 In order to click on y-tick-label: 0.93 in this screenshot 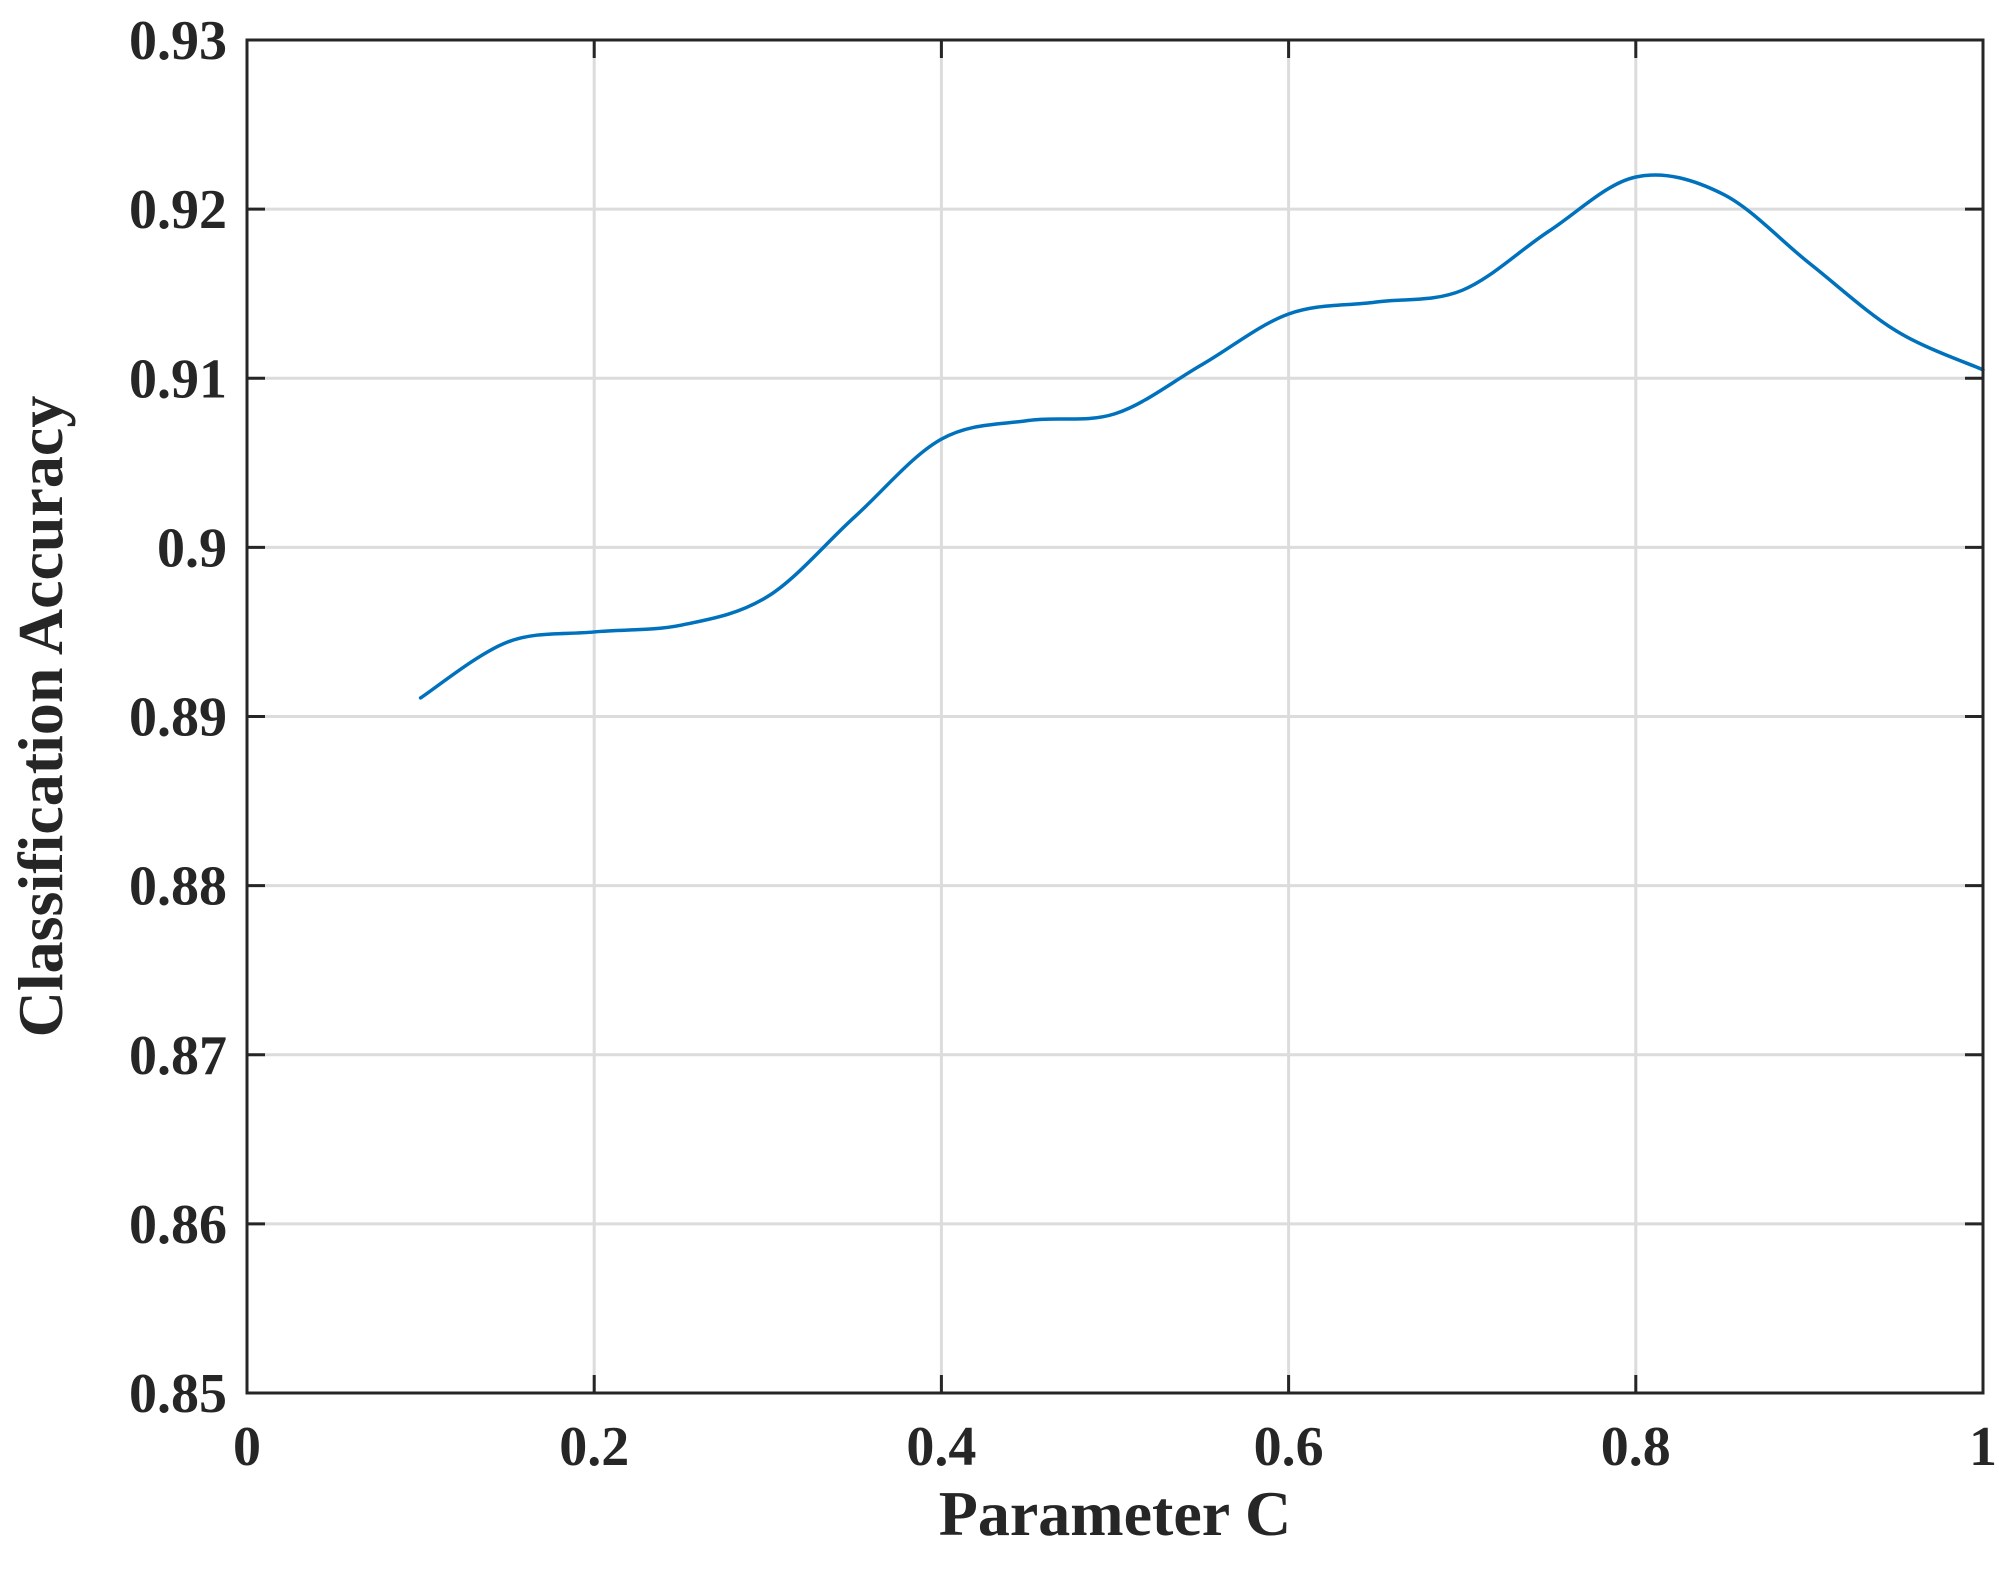, I will do `click(178, 41)`.